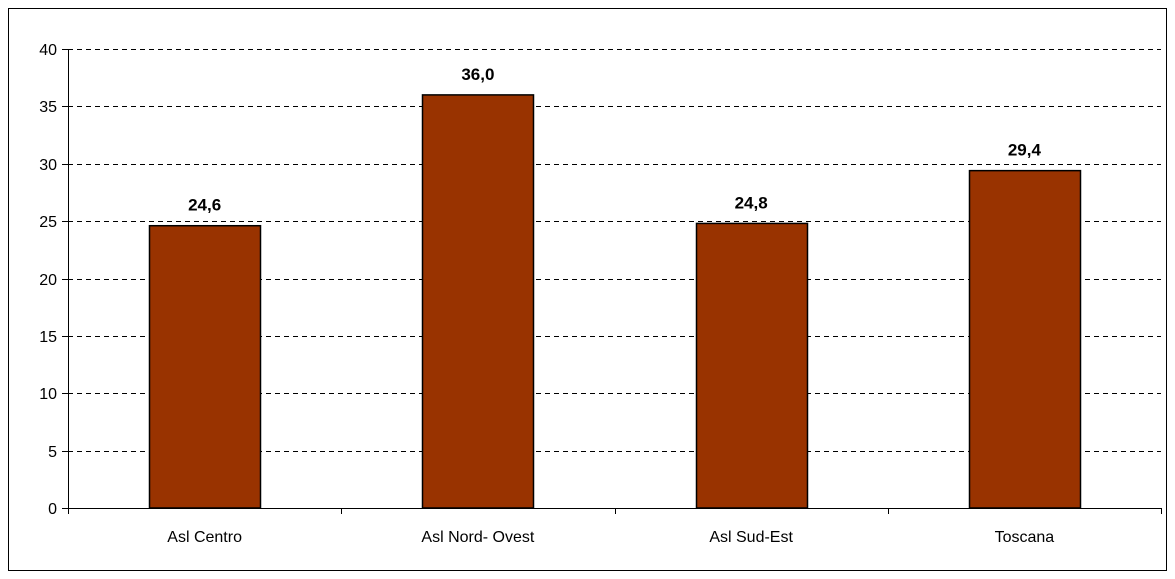 The image size is (1175, 579). Describe the element at coordinates (48, 165) in the screenshot. I see `y-tick-label-30: 30` at that location.